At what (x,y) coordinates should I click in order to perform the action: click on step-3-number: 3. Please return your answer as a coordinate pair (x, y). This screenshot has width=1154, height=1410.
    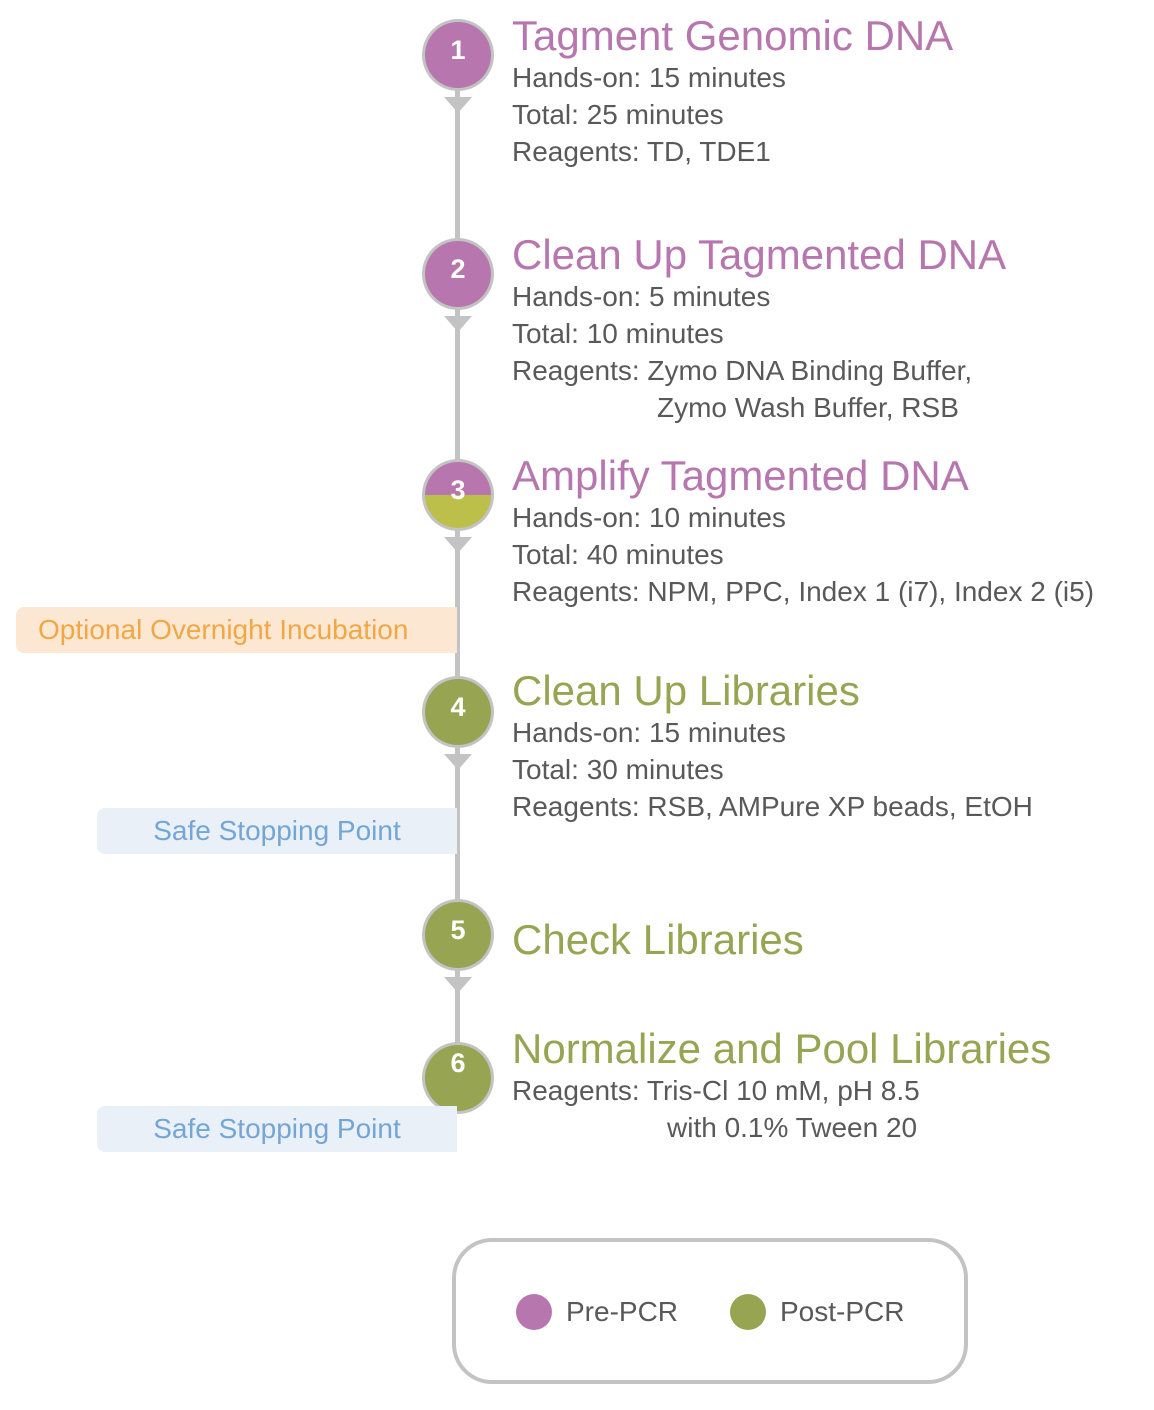
    Looking at the image, I should click on (458, 490).